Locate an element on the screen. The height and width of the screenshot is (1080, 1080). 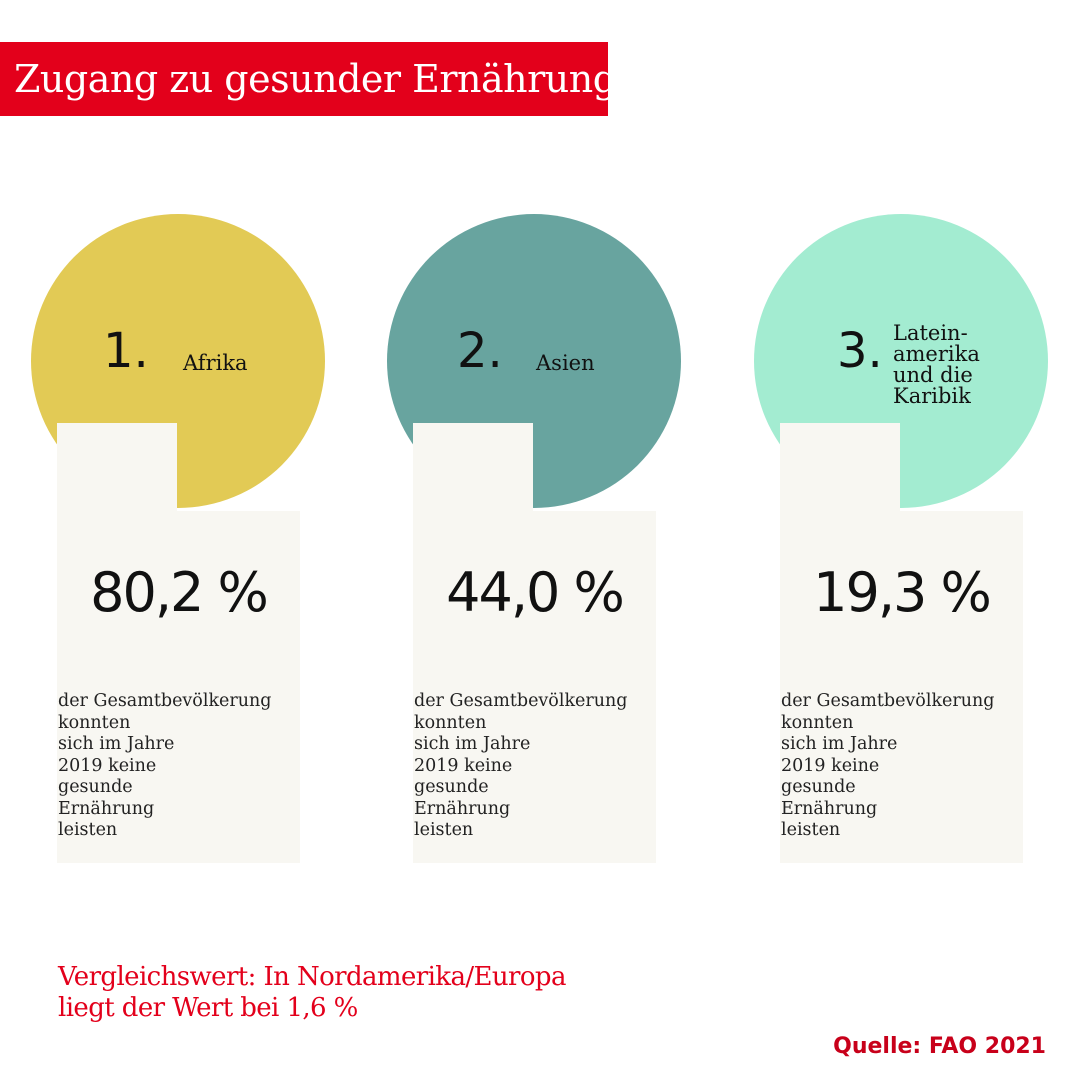
value-label: 19,3 % is located at coordinates (902, 592).